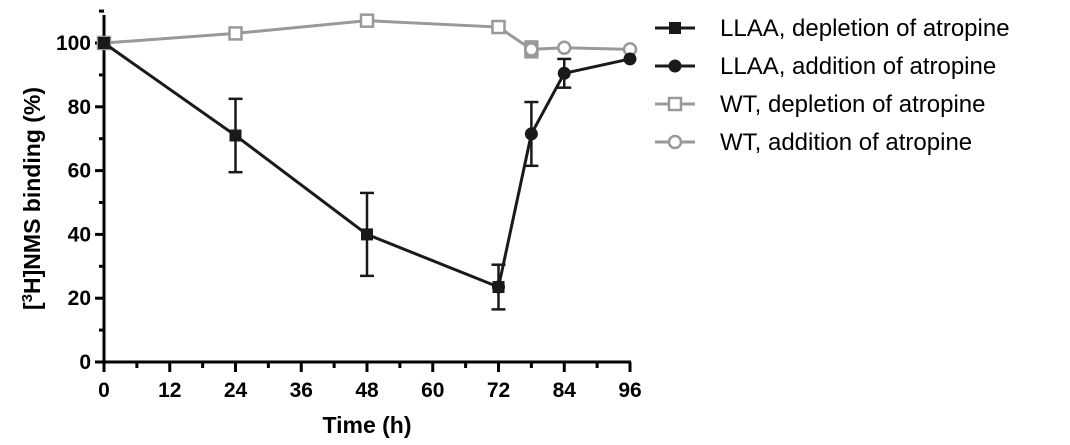 This screenshot has width=1070, height=445. I want to click on y-tick-label: 20, so click(79, 298).